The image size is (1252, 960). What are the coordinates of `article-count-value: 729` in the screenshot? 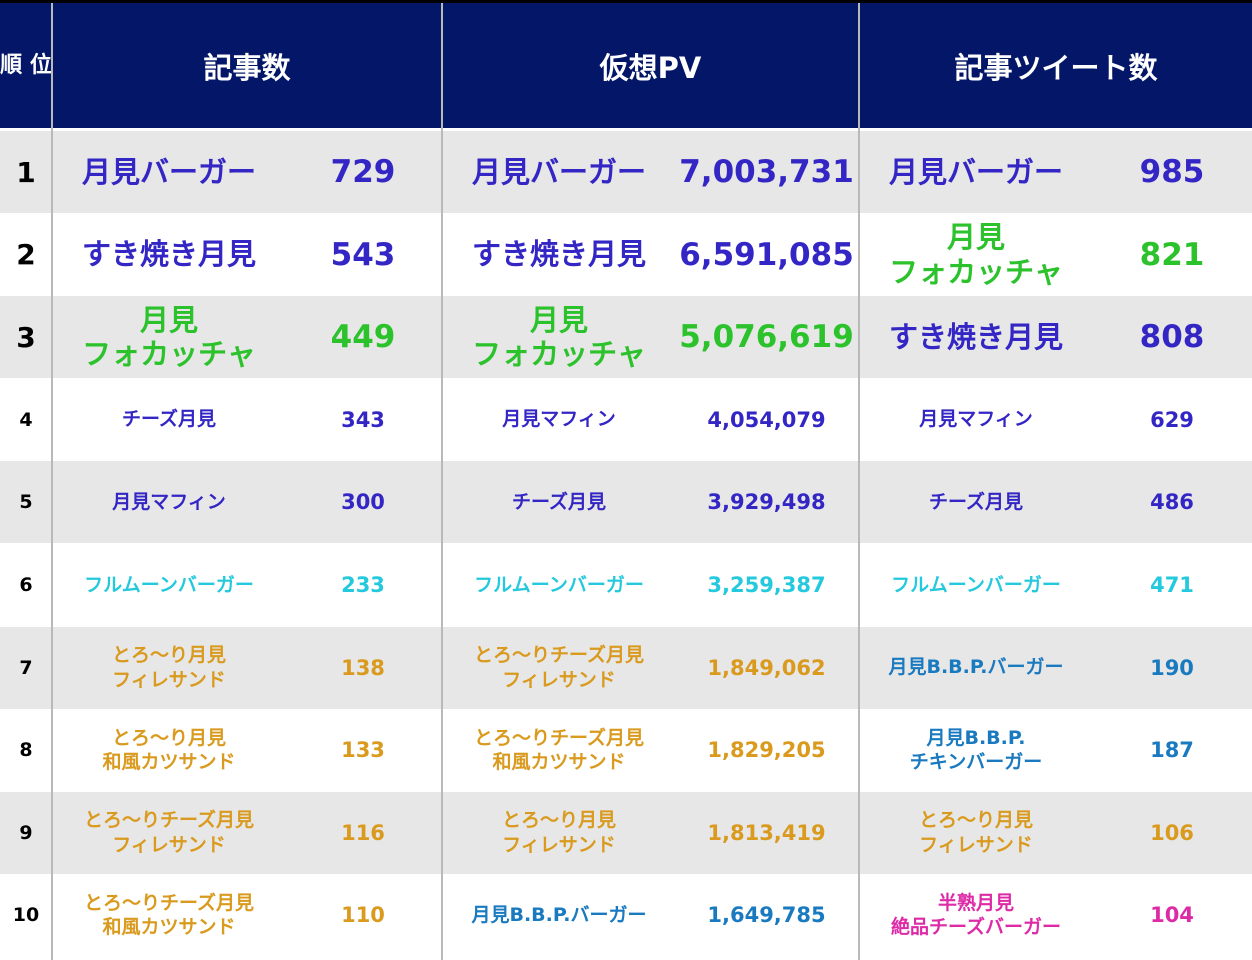 It's located at (363, 172).